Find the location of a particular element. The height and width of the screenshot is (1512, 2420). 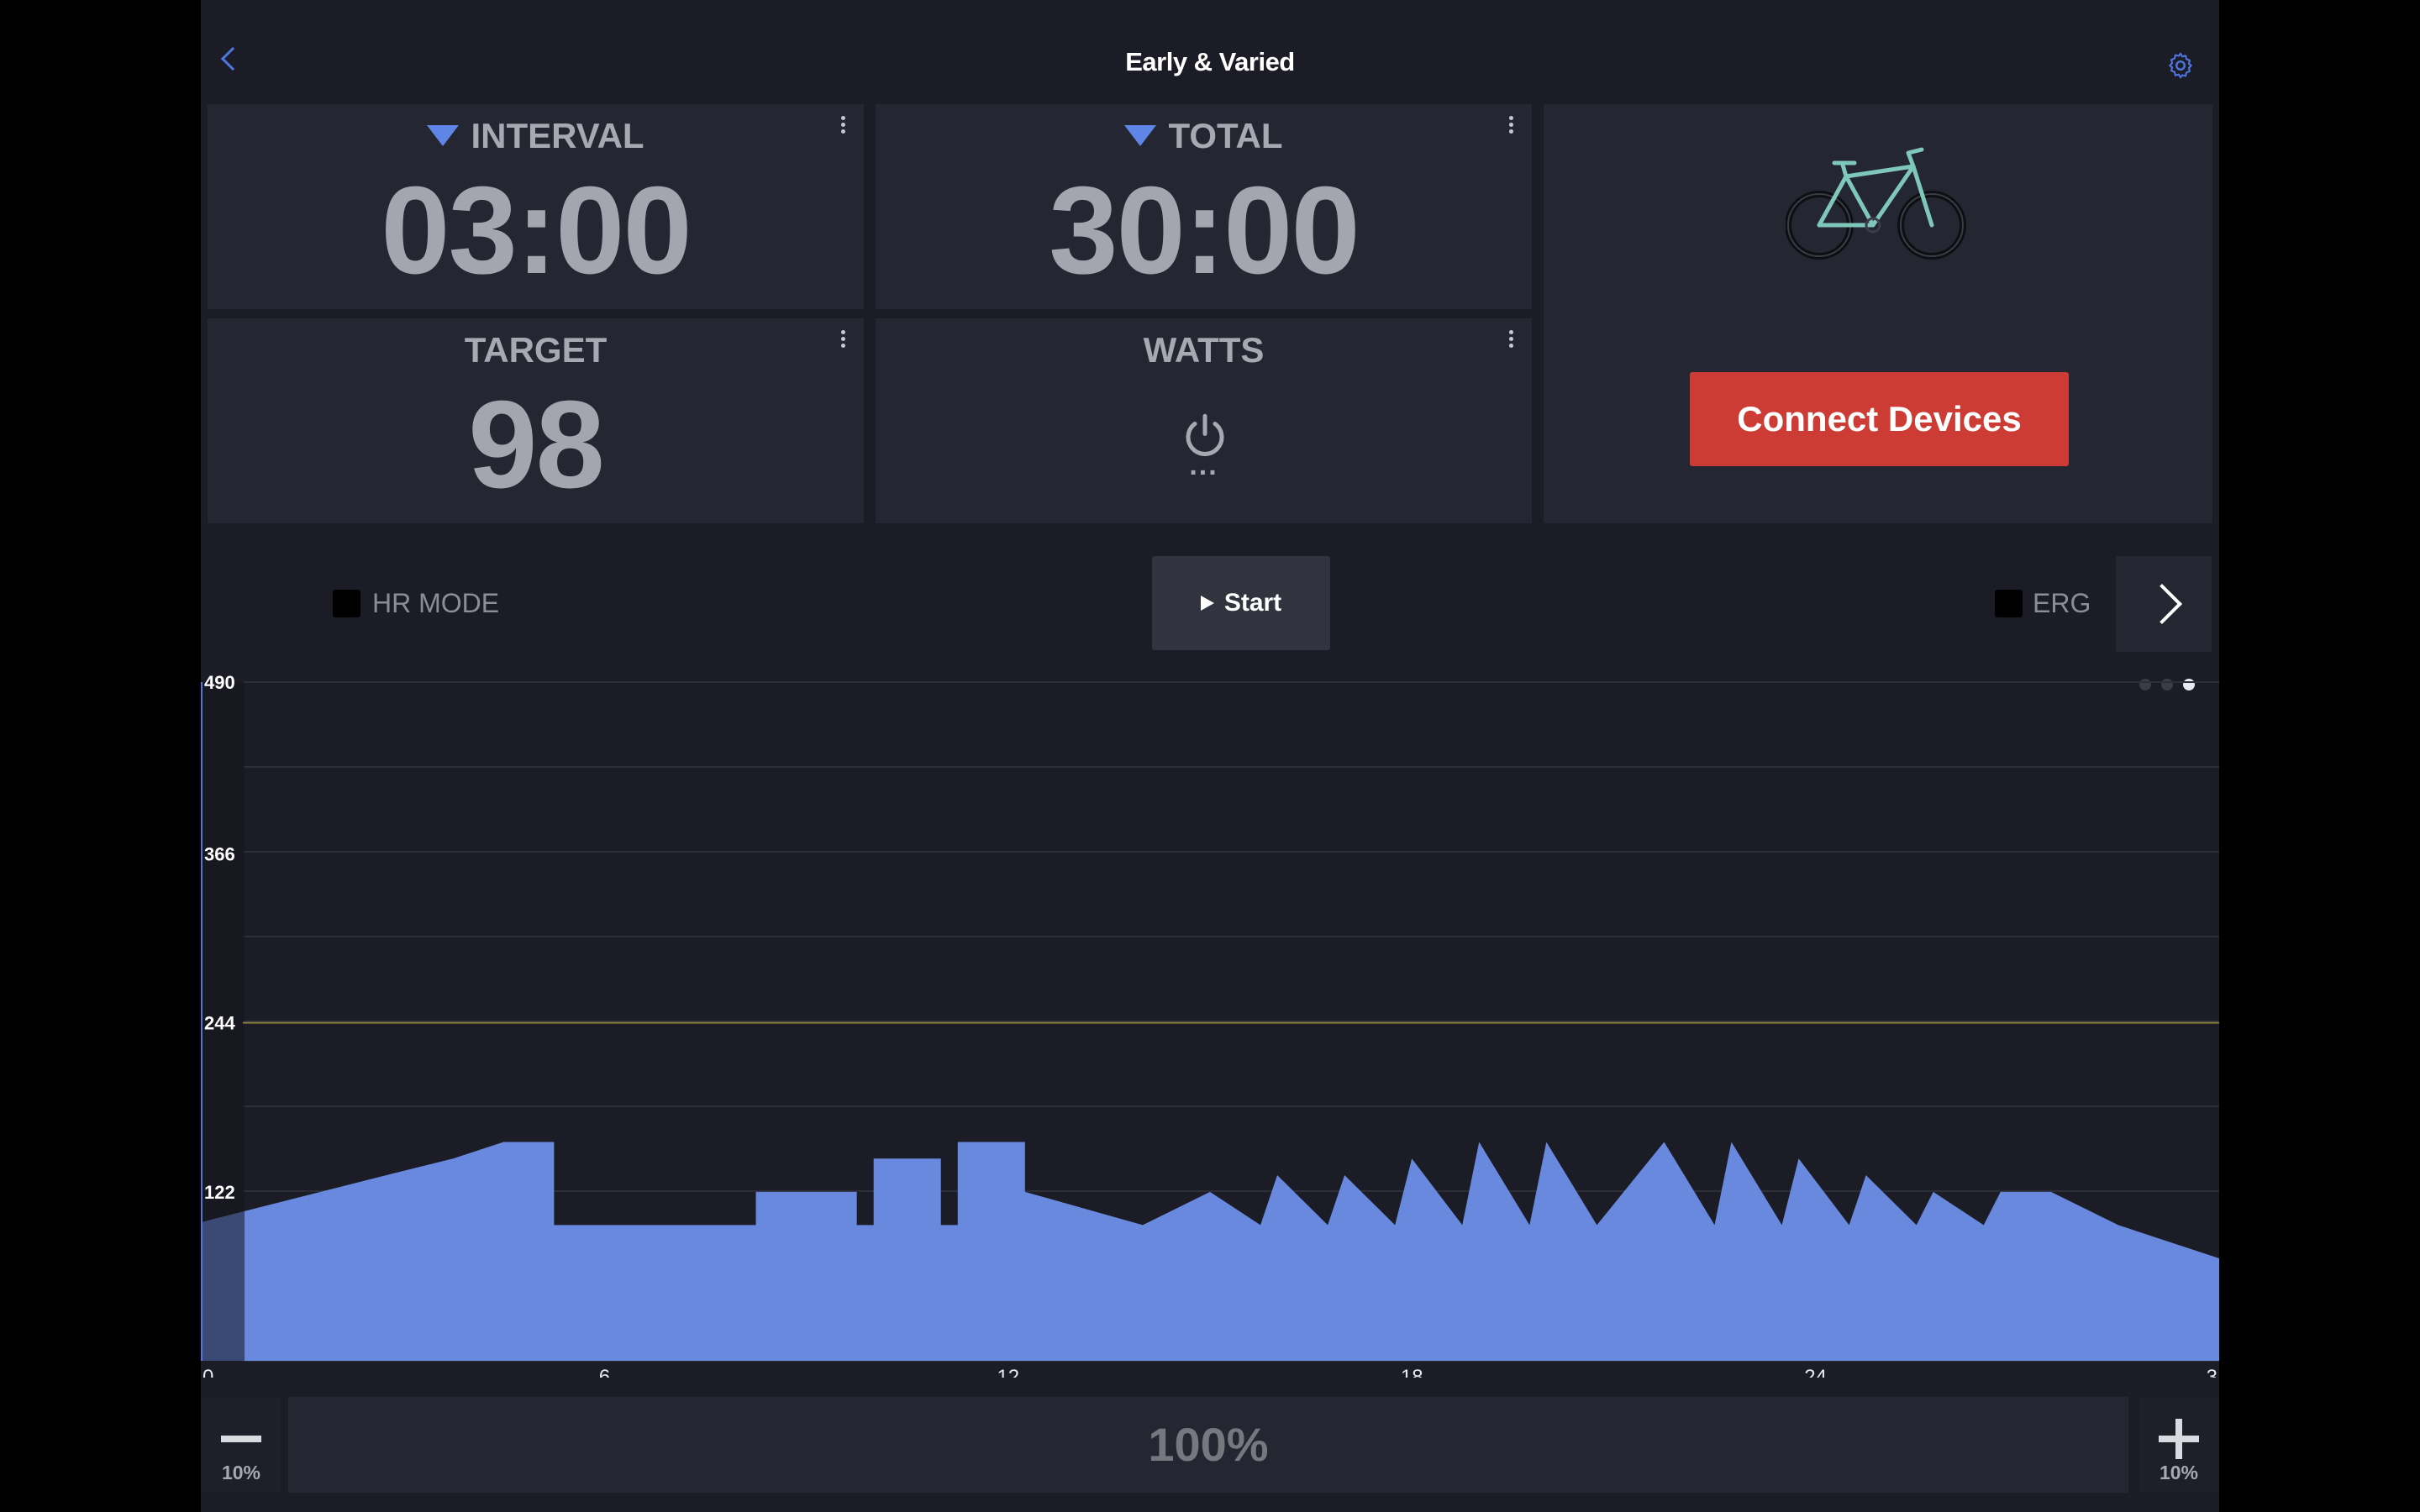

target-menu-icon is located at coordinates (843, 340).